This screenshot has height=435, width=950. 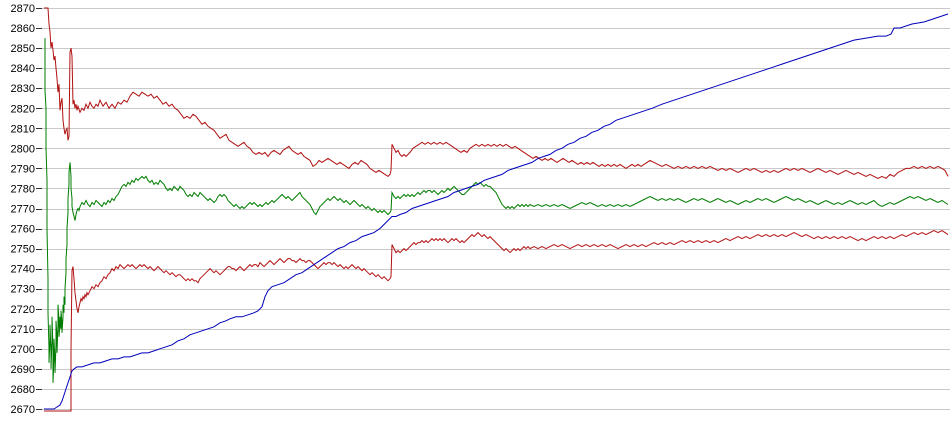 I want to click on y-axis-label: 2770, so click(x=23, y=210).